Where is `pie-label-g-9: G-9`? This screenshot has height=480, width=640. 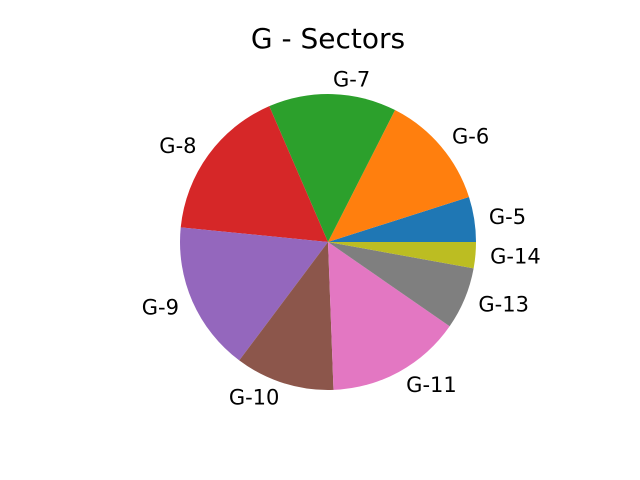 pie-label-g-9: G-9 is located at coordinates (160, 308).